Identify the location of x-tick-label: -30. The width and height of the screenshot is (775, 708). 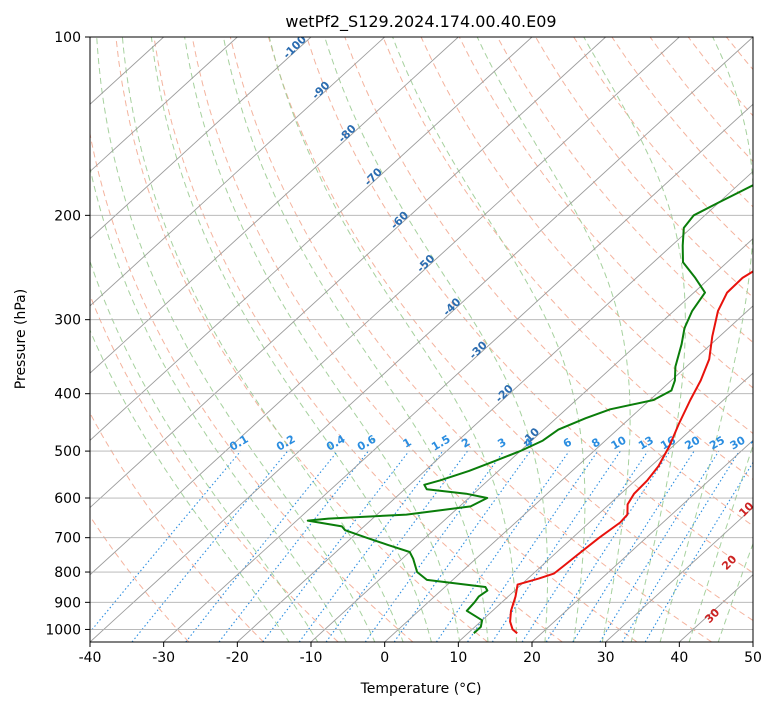
(163, 658).